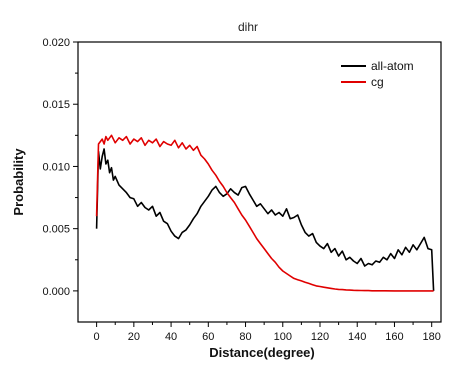 The image size is (452, 365). What do you see at coordinates (56, 230) in the screenshot?
I see `y-tick-label: 0.005` at bounding box center [56, 230].